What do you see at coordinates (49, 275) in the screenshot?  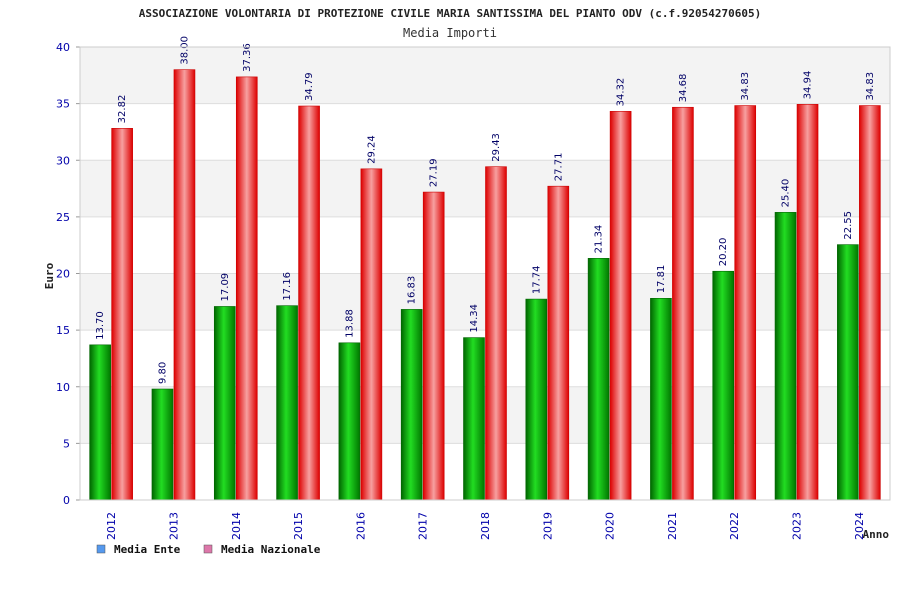 I see `y-axis-label: Euro` at bounding box center [49, 275].